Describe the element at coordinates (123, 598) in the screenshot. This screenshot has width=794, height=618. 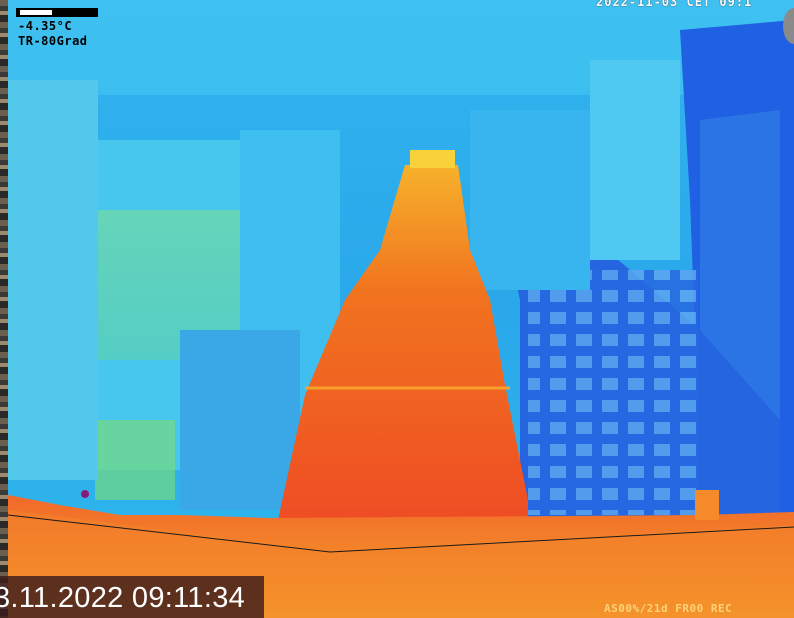
I see `bottom-timestamp: 3.11.2022 09:11:34` at that location.